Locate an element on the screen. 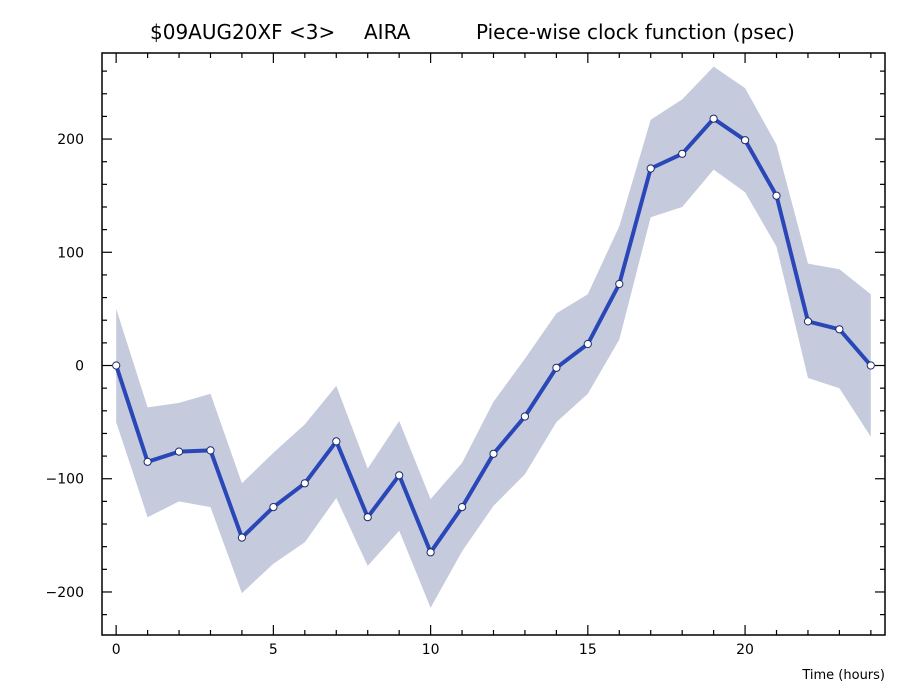  x-tick-labels: 0 5 10 15 20 is located at coordinates (433, 650).